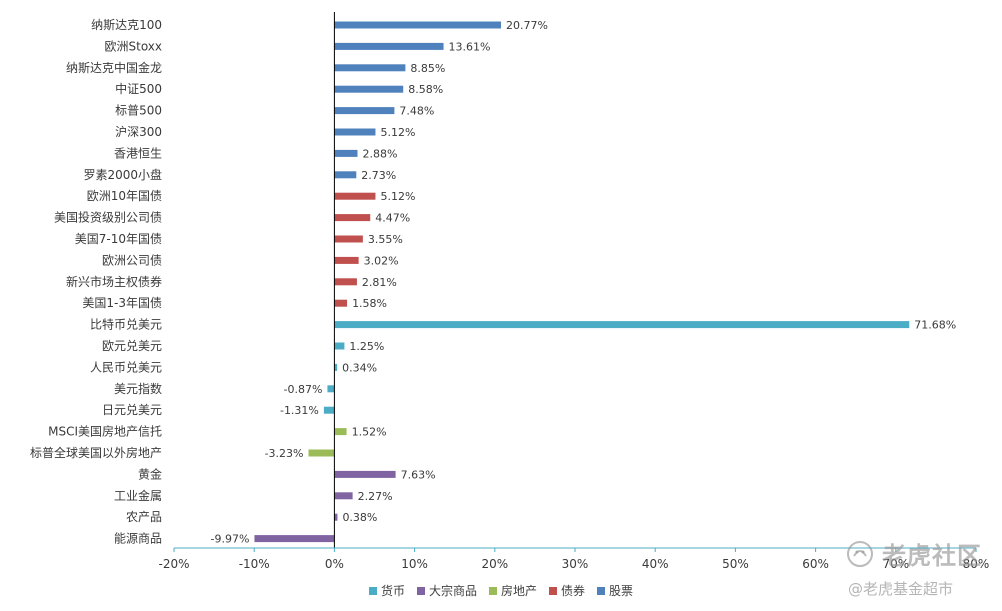 This screenshot has width=1002, height=611. Describe the element at coordinates (655, 564) in the screenshot. I see `x-tick-label: 40%` at that location.